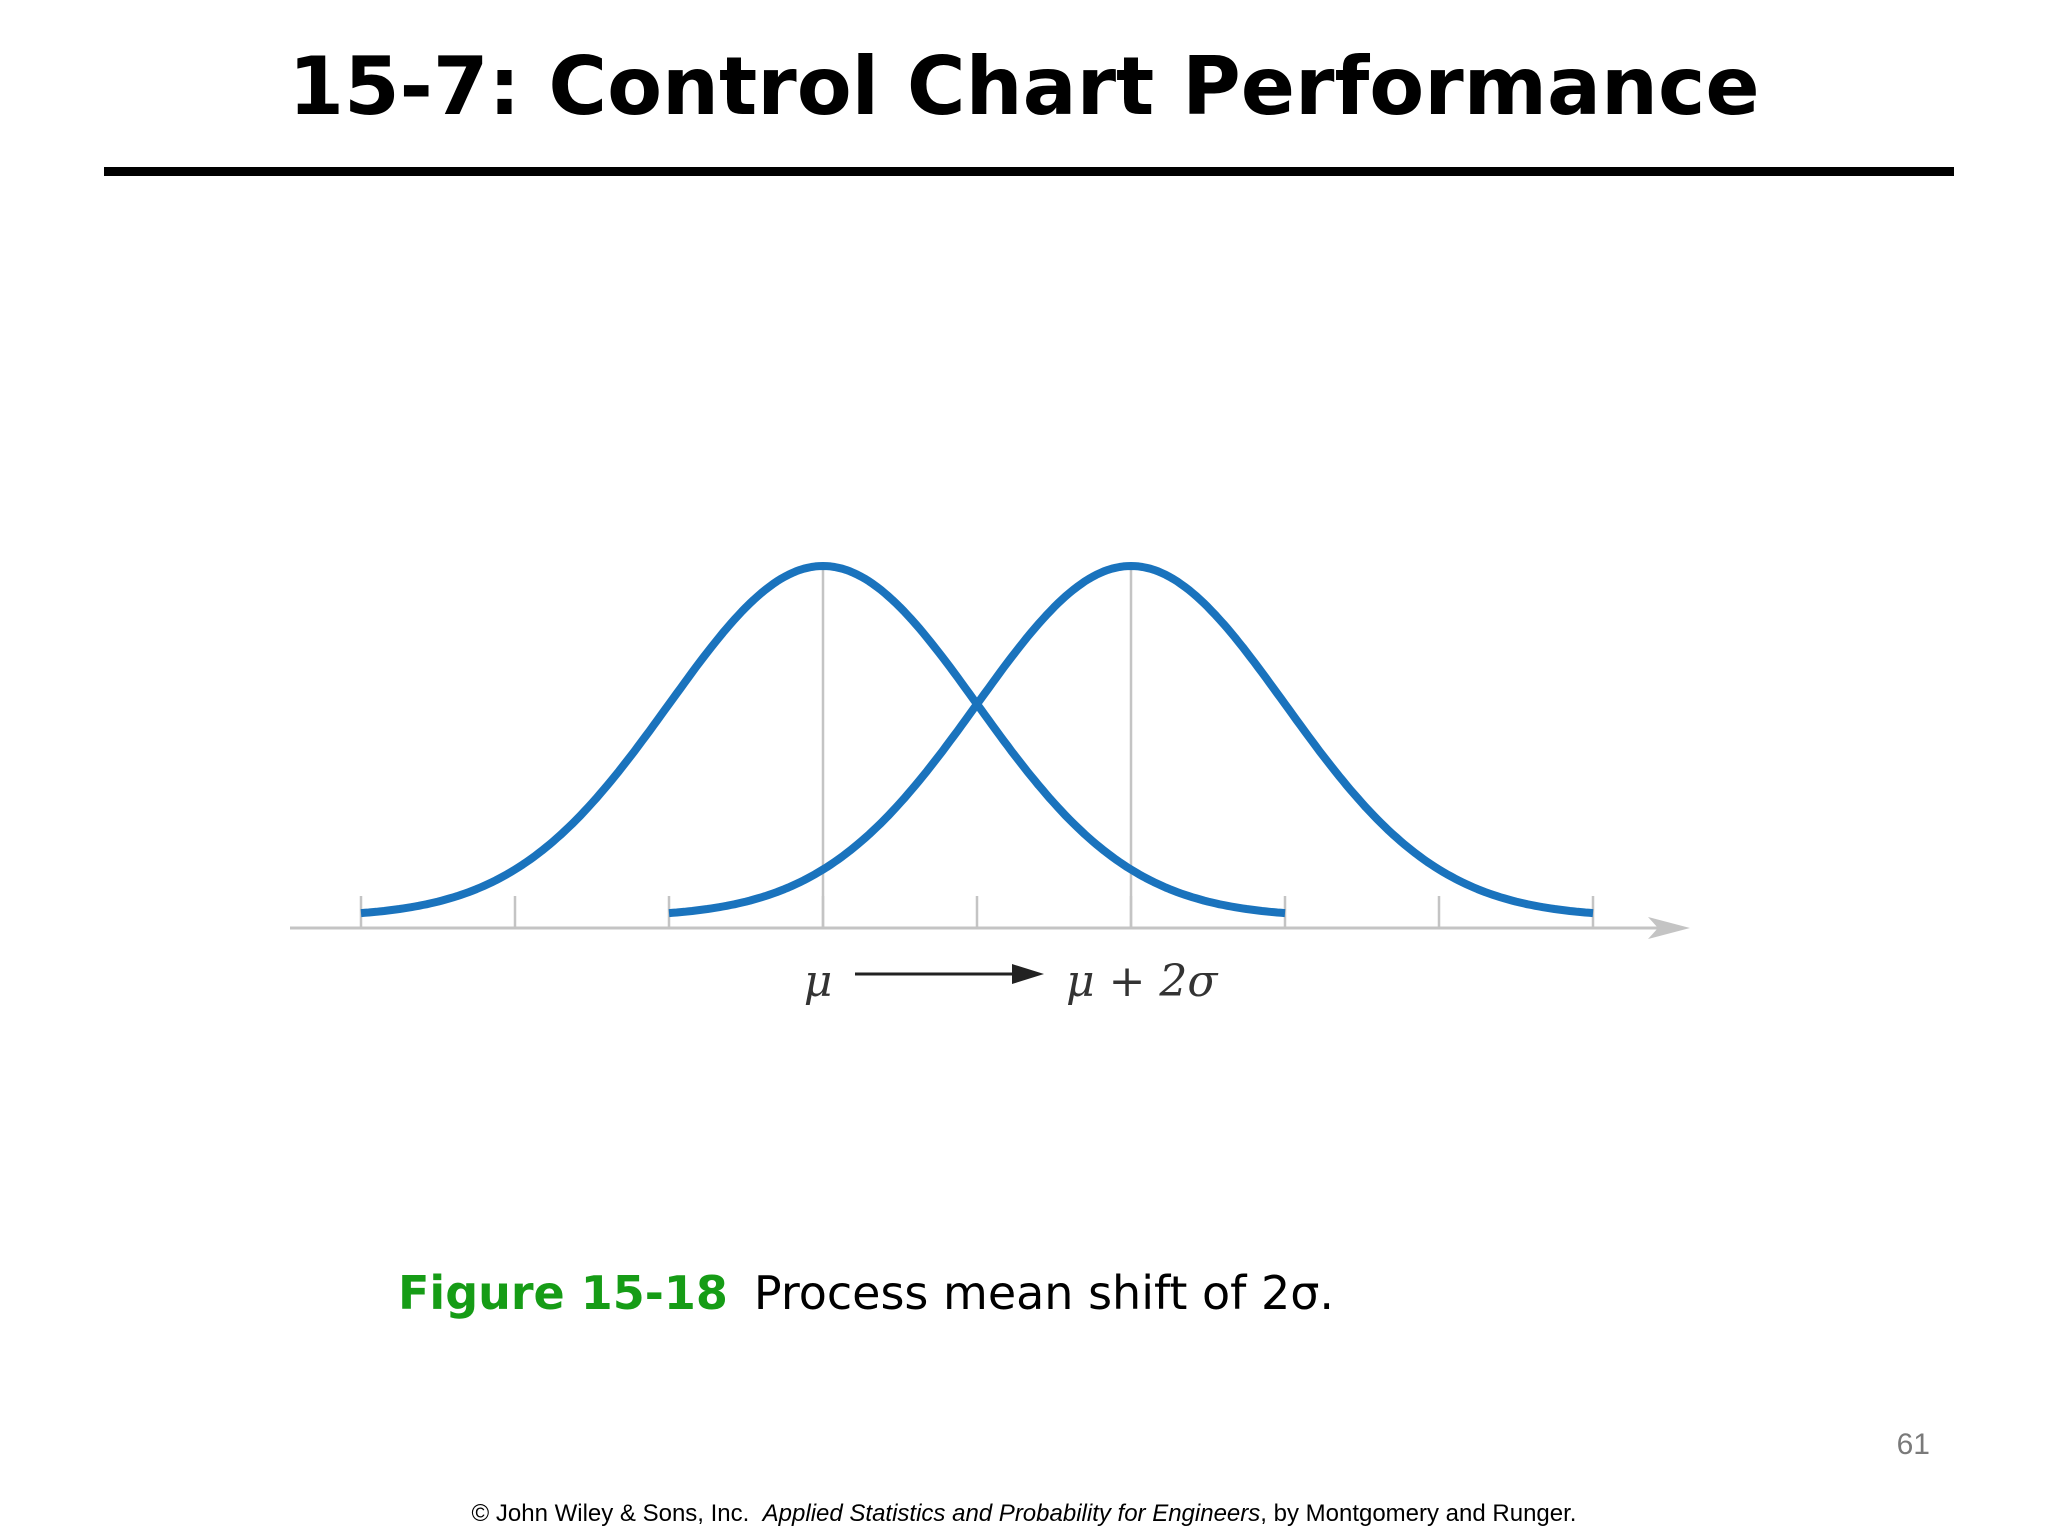  I want to click on page-number: 61, so click(1913, 1444).